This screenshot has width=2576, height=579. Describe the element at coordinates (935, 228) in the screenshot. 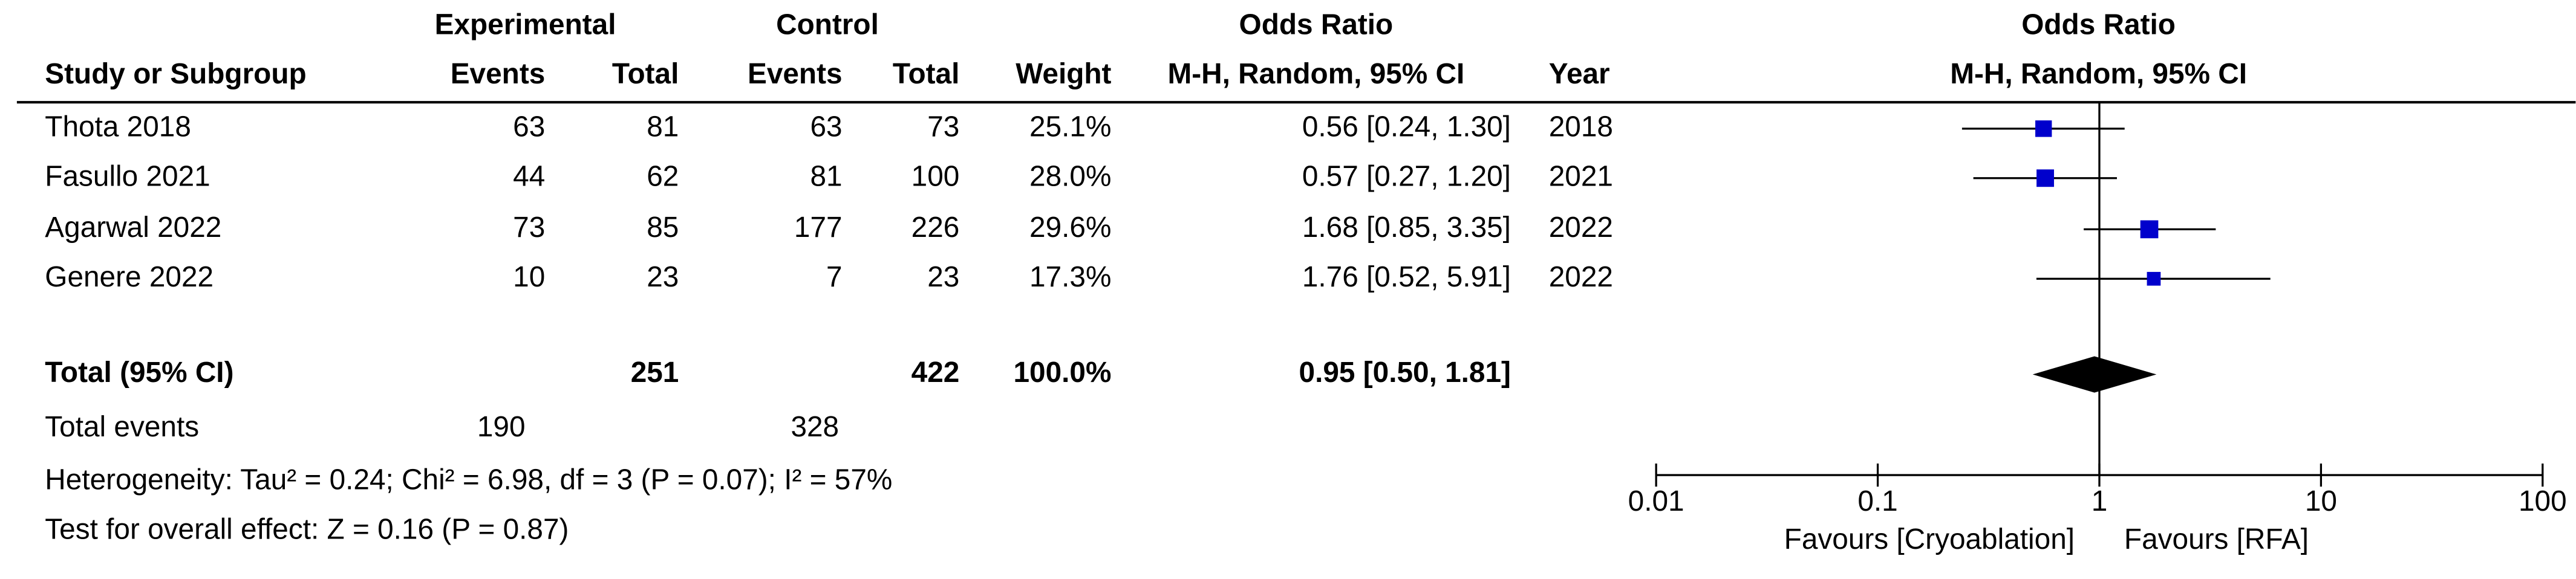

I see `cell: 226` at that location.